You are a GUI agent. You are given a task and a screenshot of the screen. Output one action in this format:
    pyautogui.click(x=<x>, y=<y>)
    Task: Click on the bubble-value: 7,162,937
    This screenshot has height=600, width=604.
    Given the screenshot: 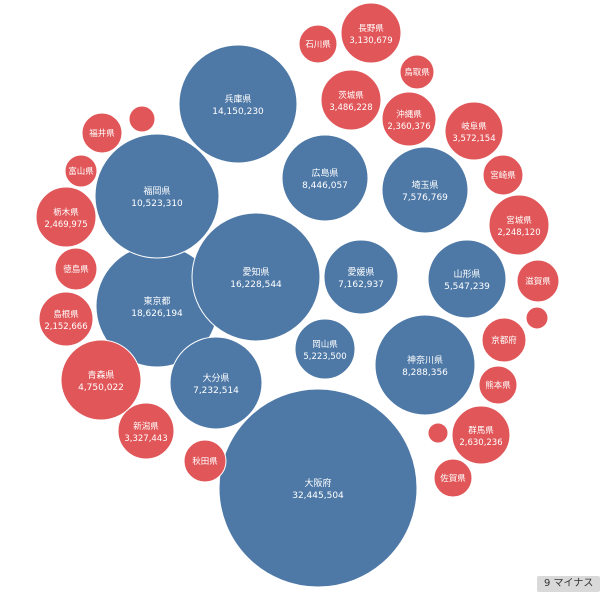 What is the action you would take?
    pyautogui.click(x=361, y=285)
    